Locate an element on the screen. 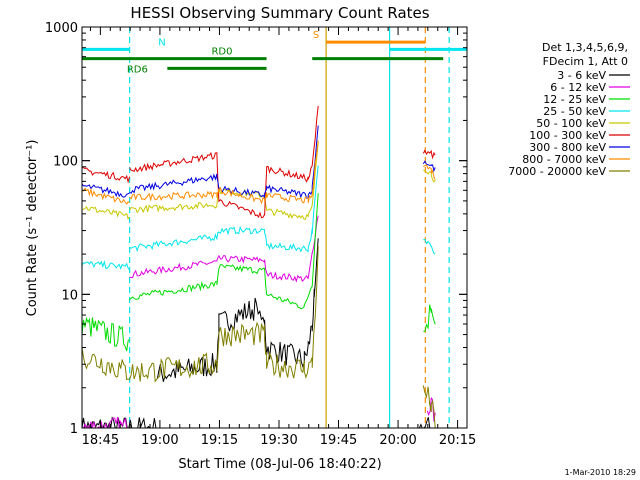 Image resolution: width=640 pixels, height=480 pixels. series-800-7000-kev is located at coordinates (259, 172).